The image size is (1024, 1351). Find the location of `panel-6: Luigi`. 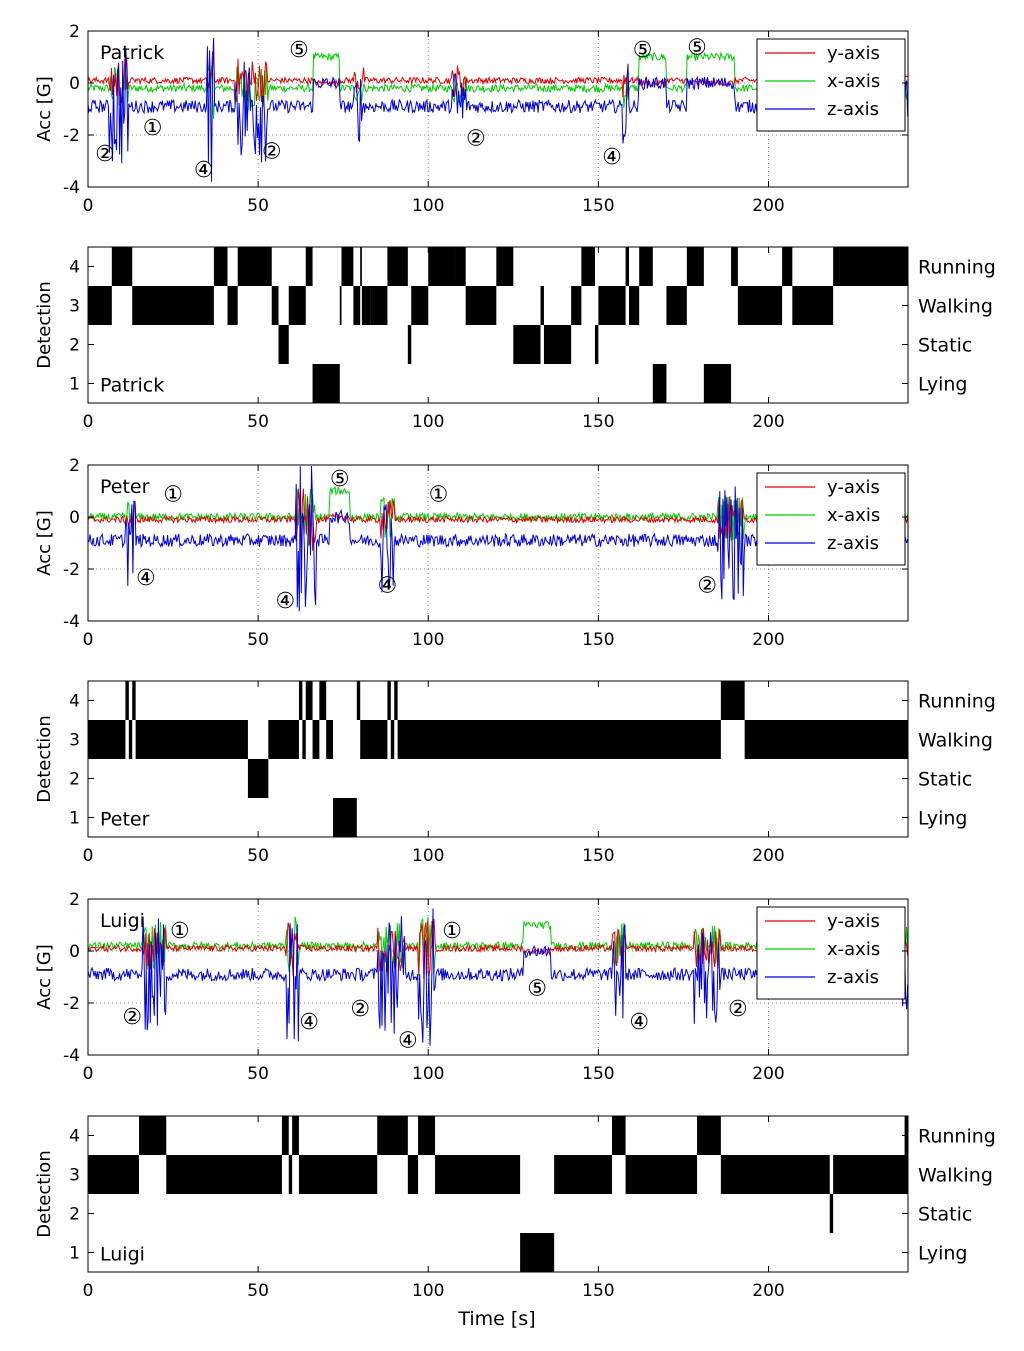

panel-6: Luigi is located at coordinates (498, 1194).